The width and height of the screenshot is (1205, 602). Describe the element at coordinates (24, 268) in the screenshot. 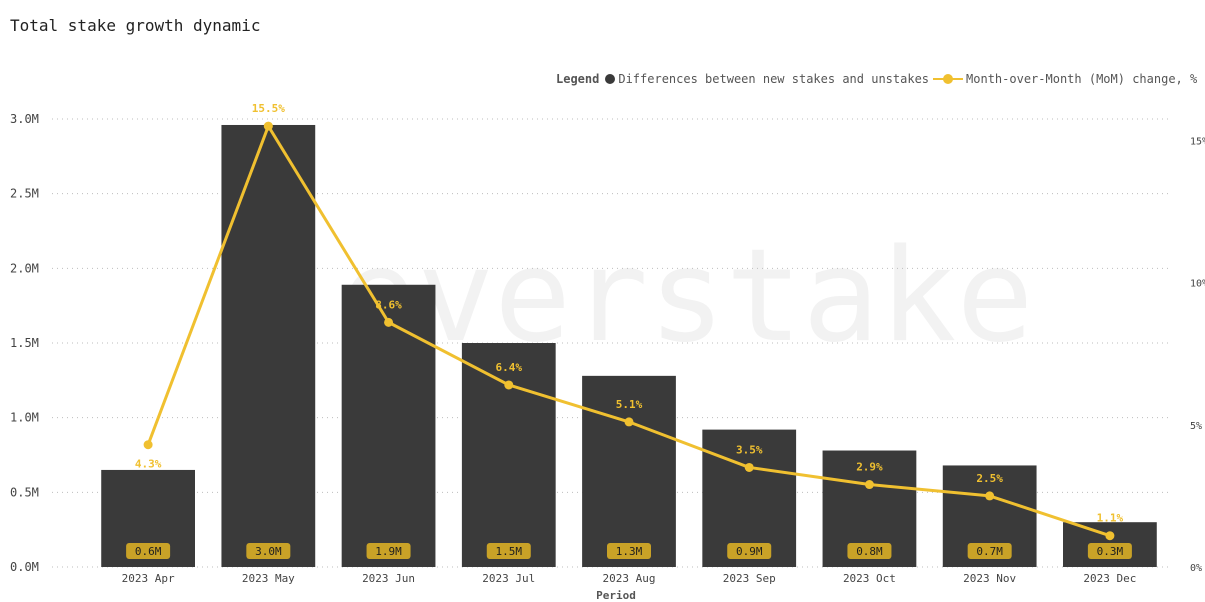

I see `y-tick-label: 2.0M` at that location.